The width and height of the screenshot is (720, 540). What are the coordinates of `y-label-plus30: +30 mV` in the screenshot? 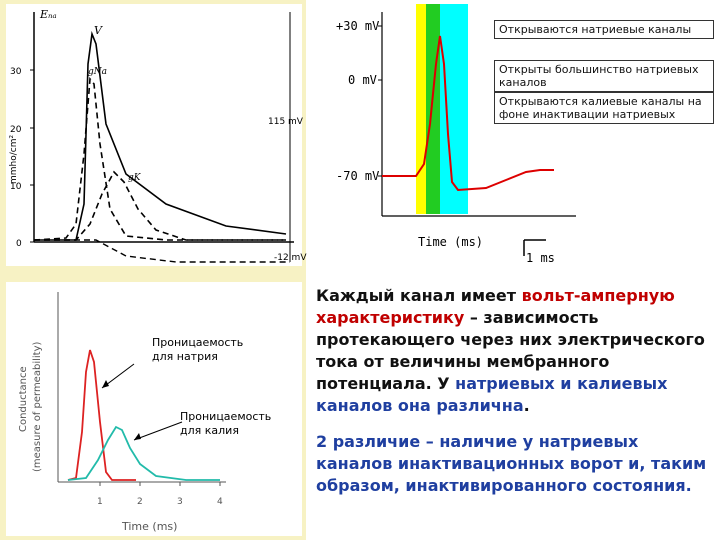 It's located at (357, 26).